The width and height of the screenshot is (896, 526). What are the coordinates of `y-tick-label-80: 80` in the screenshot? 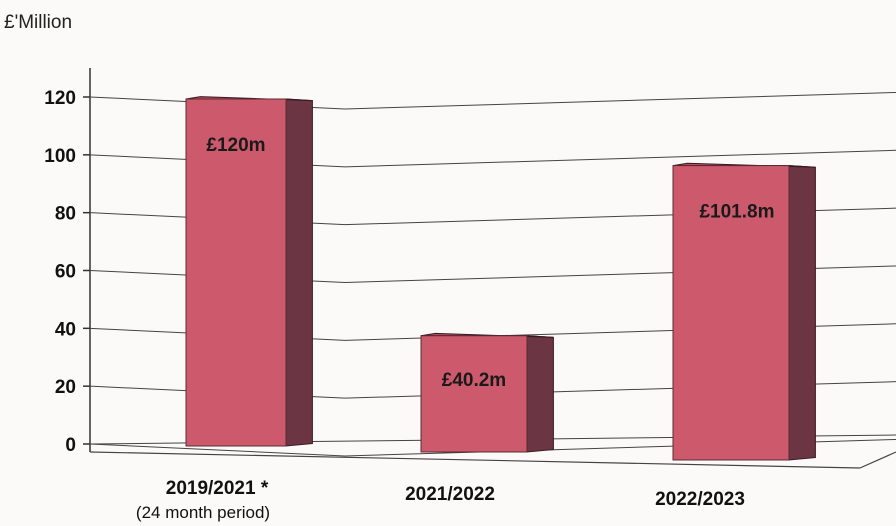 It's located at (65, 214).